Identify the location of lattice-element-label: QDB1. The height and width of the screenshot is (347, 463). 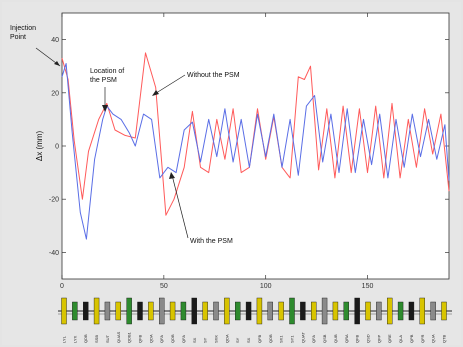
(129, 337).